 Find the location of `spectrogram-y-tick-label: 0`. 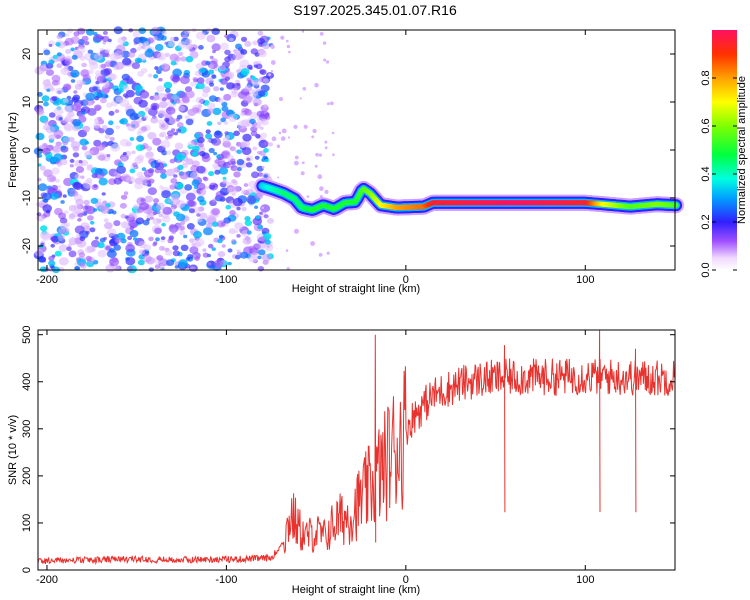

spectrogram-y-tick-label: 0 is located at coordinates (27, 150).